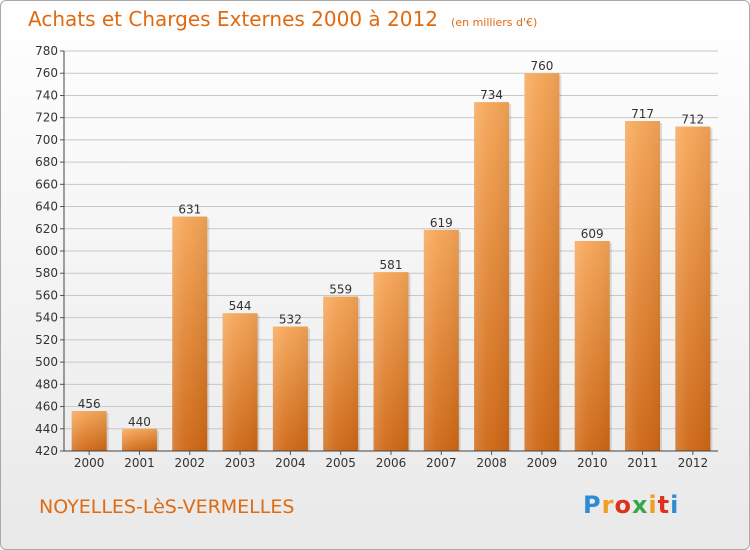 Image resolution: width=750 pixels, height=550 pixels. Describe the element at coordinates (623, 505) in the screenshot. I see `logo-letter: o` at that location.